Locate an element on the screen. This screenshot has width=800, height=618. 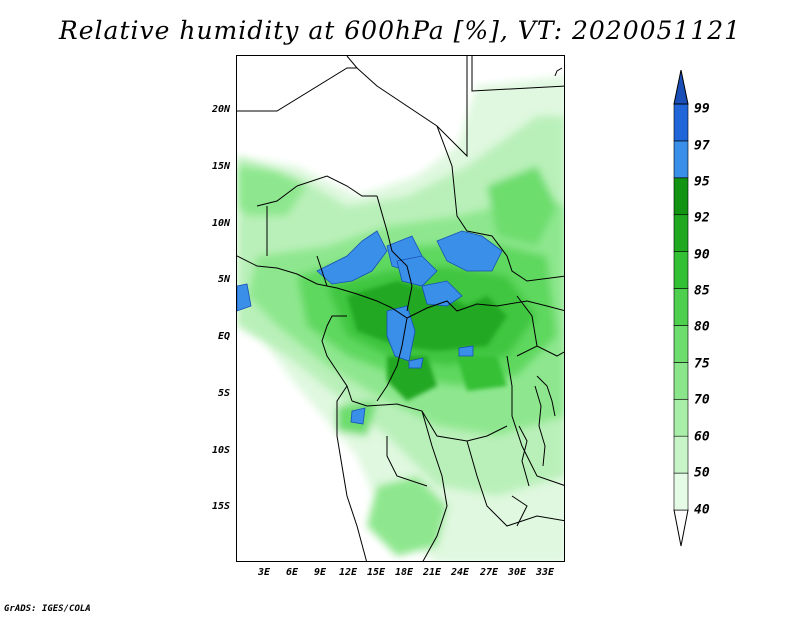
colorbar-label: 95 is located at coordinates (702, 182).